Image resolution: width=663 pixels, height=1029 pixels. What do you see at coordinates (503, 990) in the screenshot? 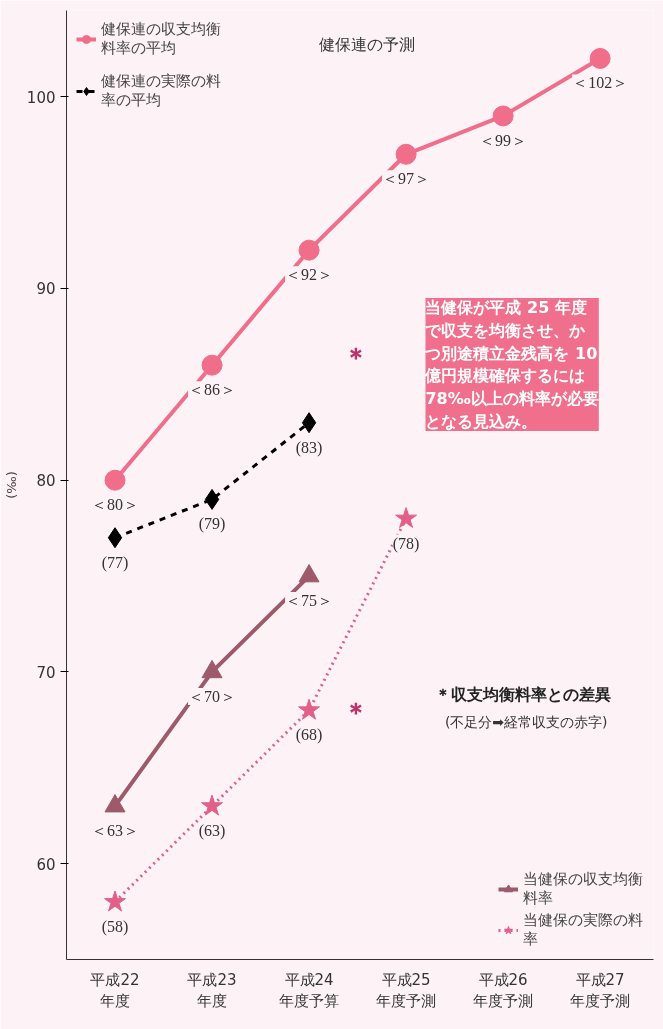
I see `x-tick-label: 平成26 年度予測` at bounding box center [503, 990].